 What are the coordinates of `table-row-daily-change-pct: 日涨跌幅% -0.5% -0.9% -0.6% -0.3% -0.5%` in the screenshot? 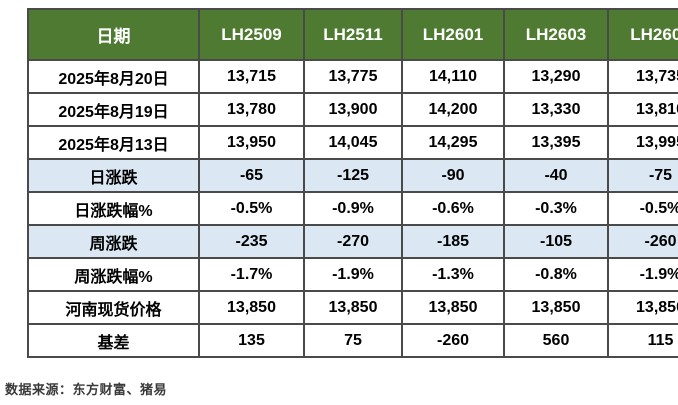 It's located at (352, 208).